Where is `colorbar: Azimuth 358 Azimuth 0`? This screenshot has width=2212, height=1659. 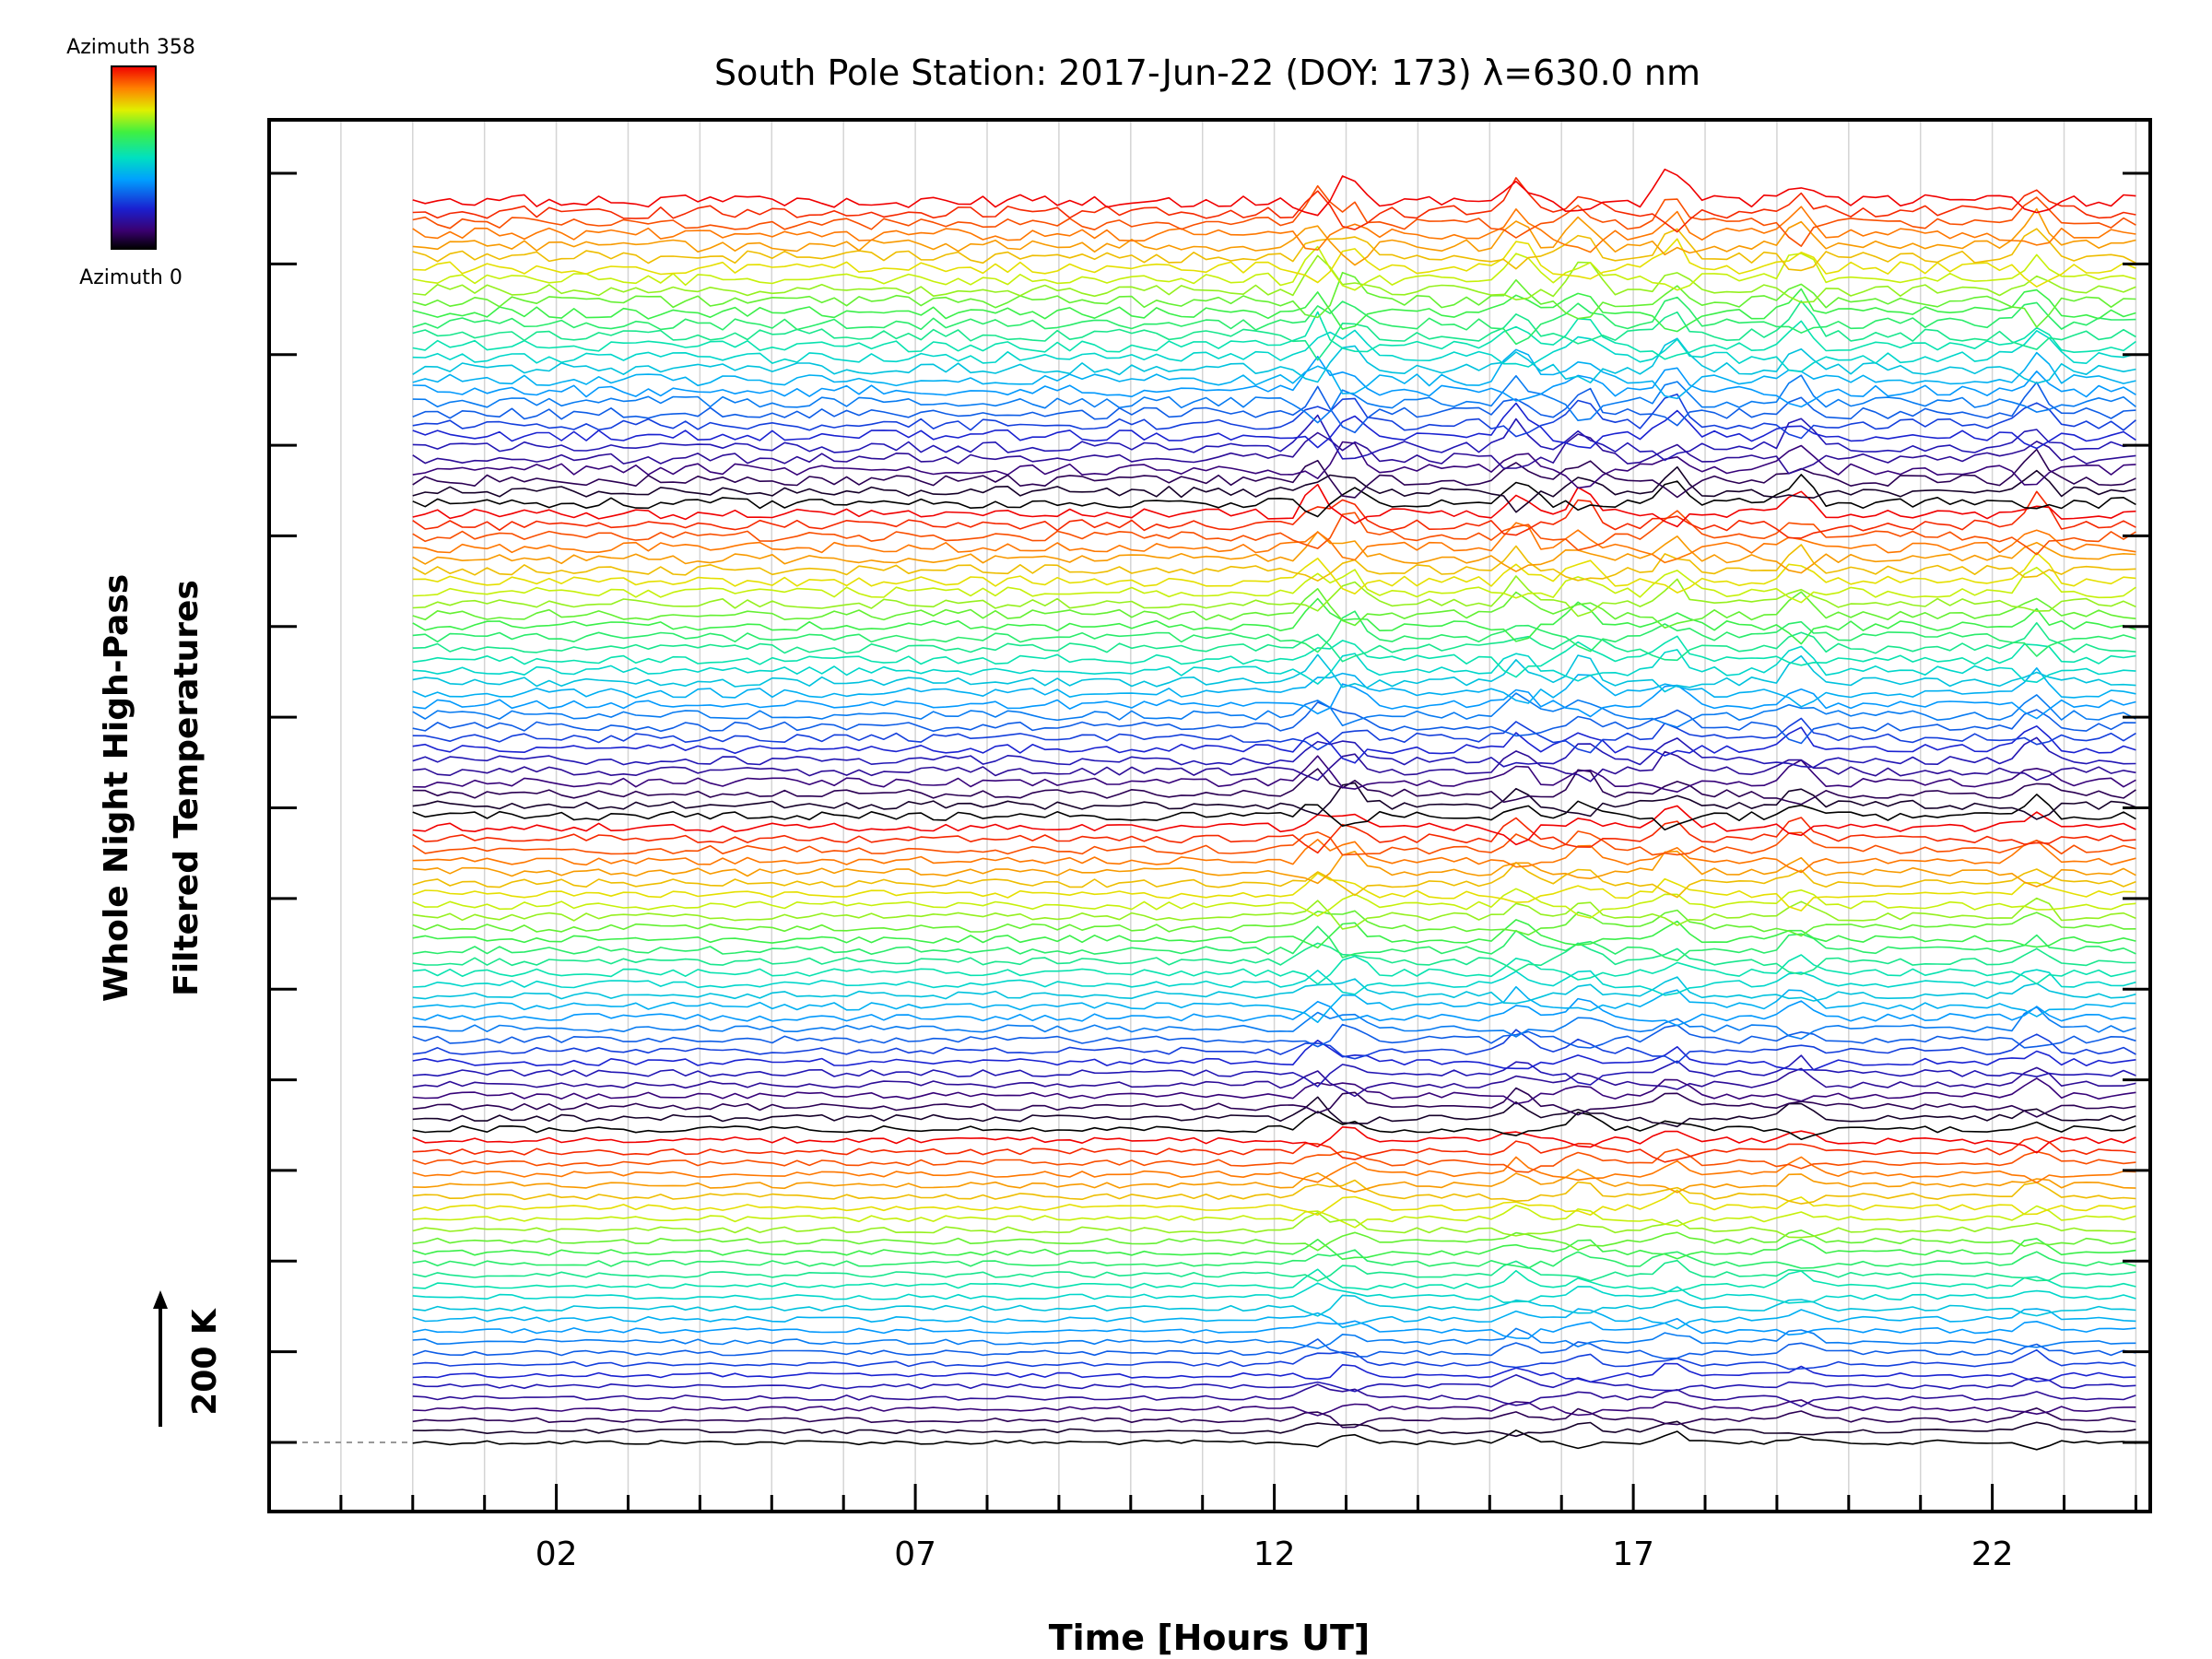
colorbar: Azimuth 358 Azimuth 0 is located at coordinates (130, 162).